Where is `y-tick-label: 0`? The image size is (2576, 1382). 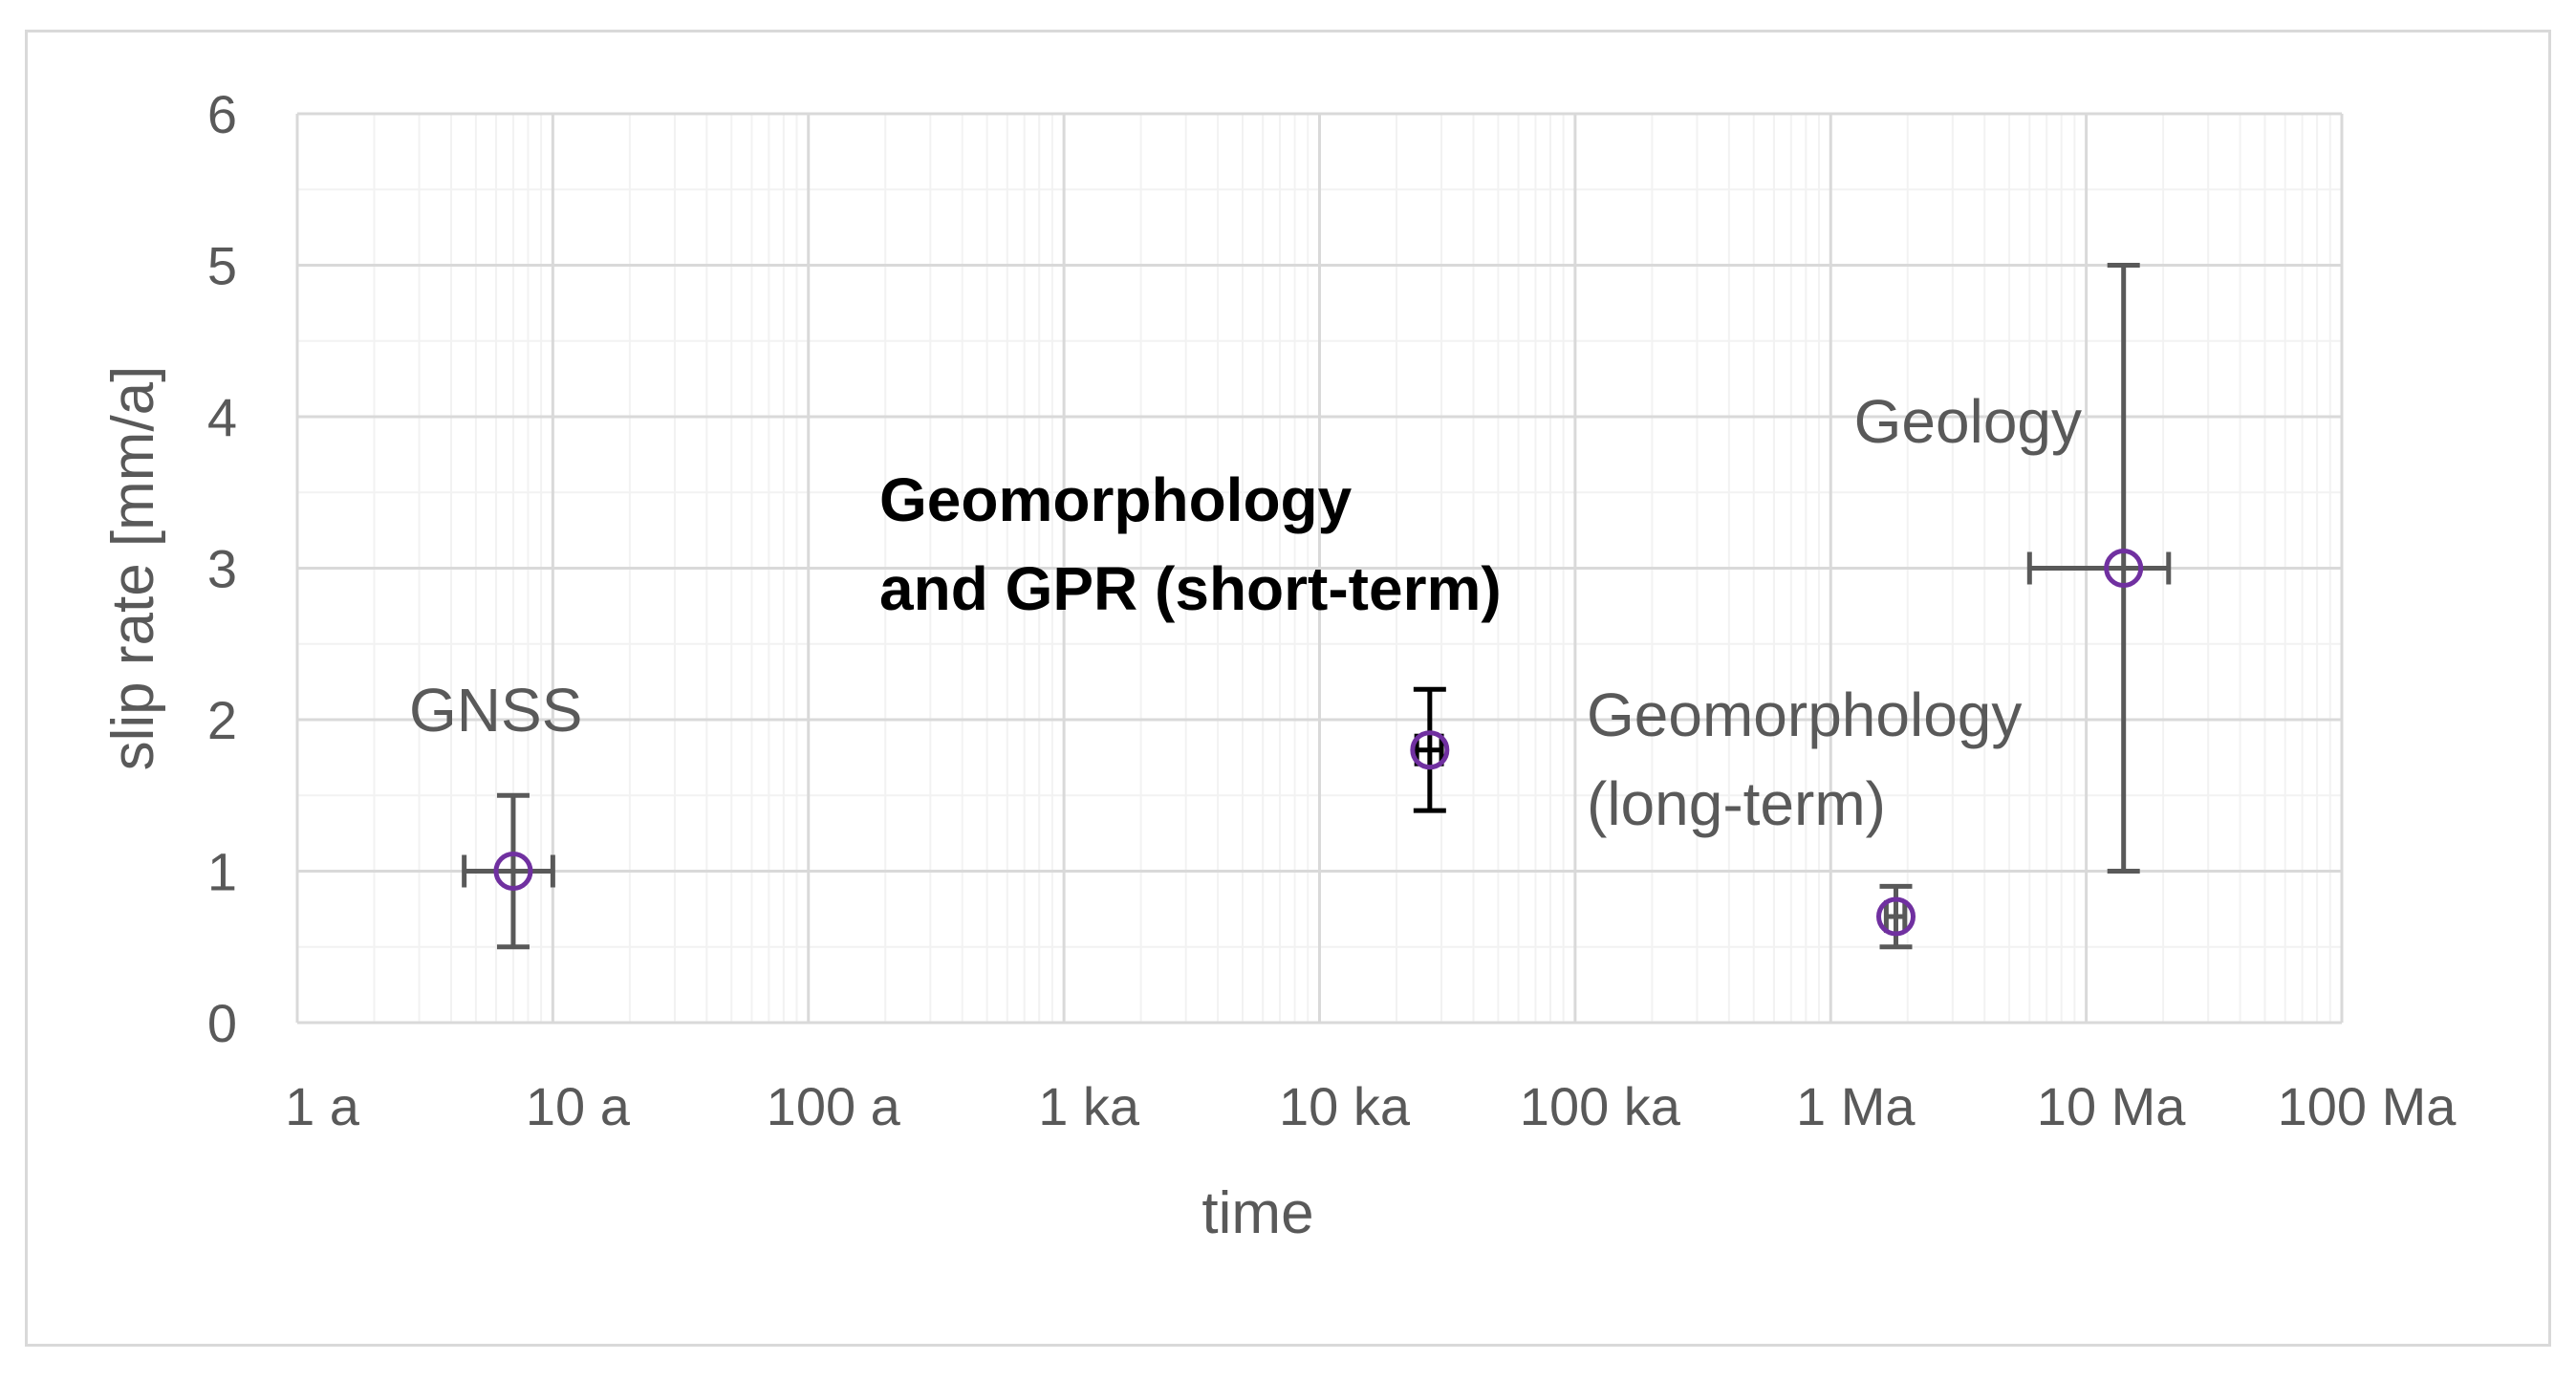 y-tick-label: 0 is located at coordinates (222, 1023).